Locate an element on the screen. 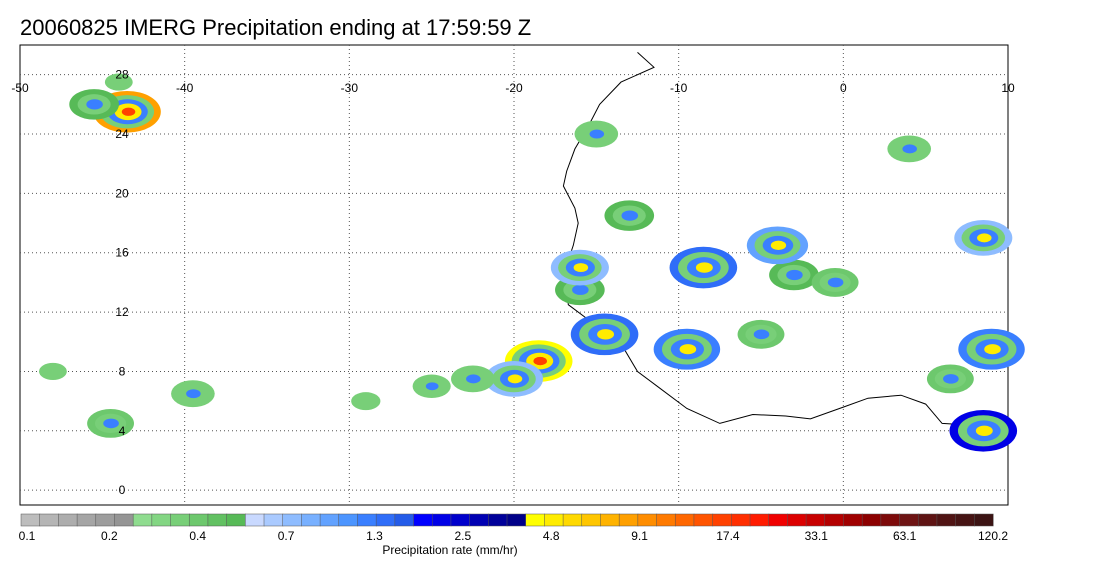 This screenshot has width=1101, height=571. lon-tick-label: 0 is located at coordinates (843, 88).